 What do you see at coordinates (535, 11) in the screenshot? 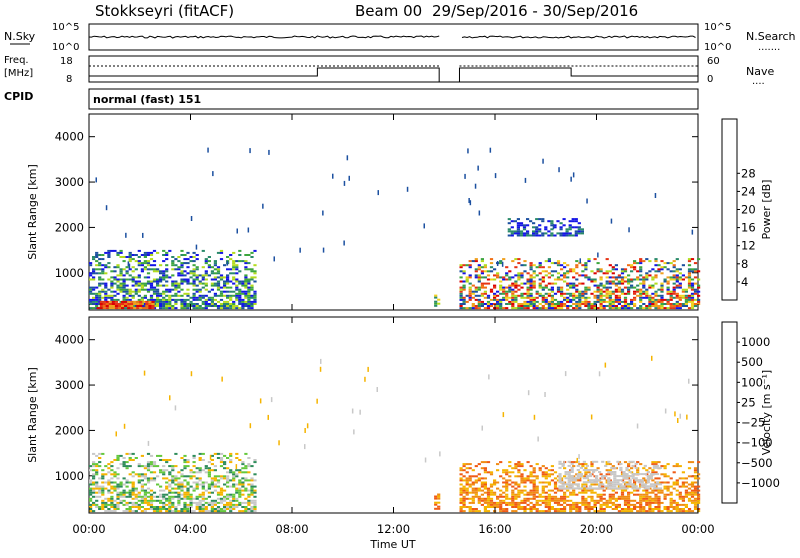
I see `date-range: 29/Sep/2016 - 30/Sep/2016` at bounding box center [535, 11].